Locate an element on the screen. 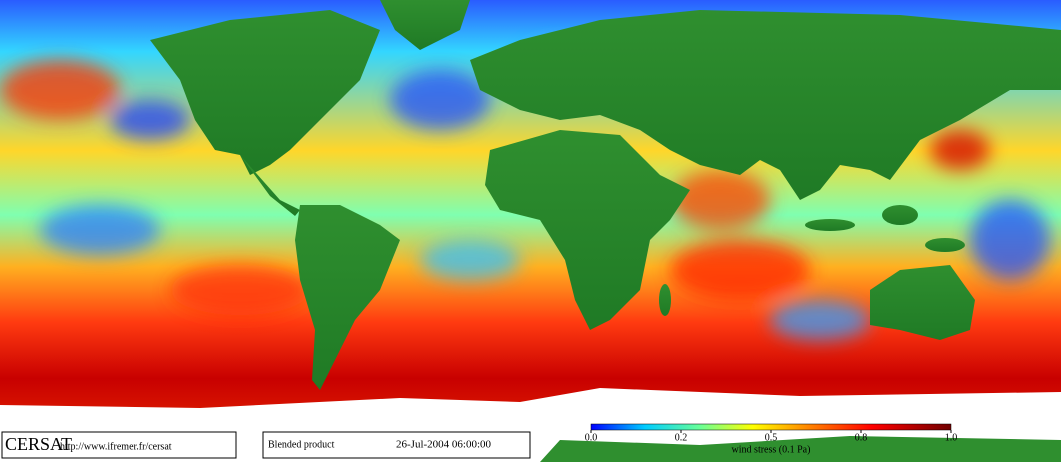 Image resolution: width=1061 pixels, height=462 pixels. colorbar-tick-label: 0.8 is located at coordinates (861, 437).